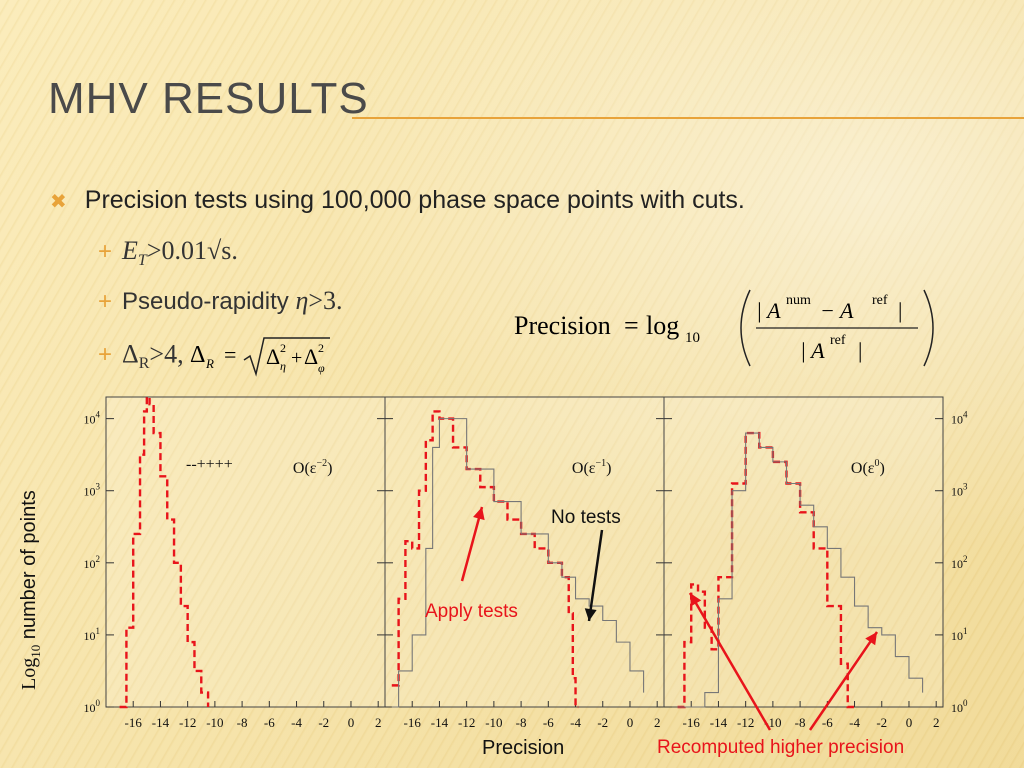 This screenshot has height=768, width=1024. I want to click on svg-text: num, so click(798, 300).